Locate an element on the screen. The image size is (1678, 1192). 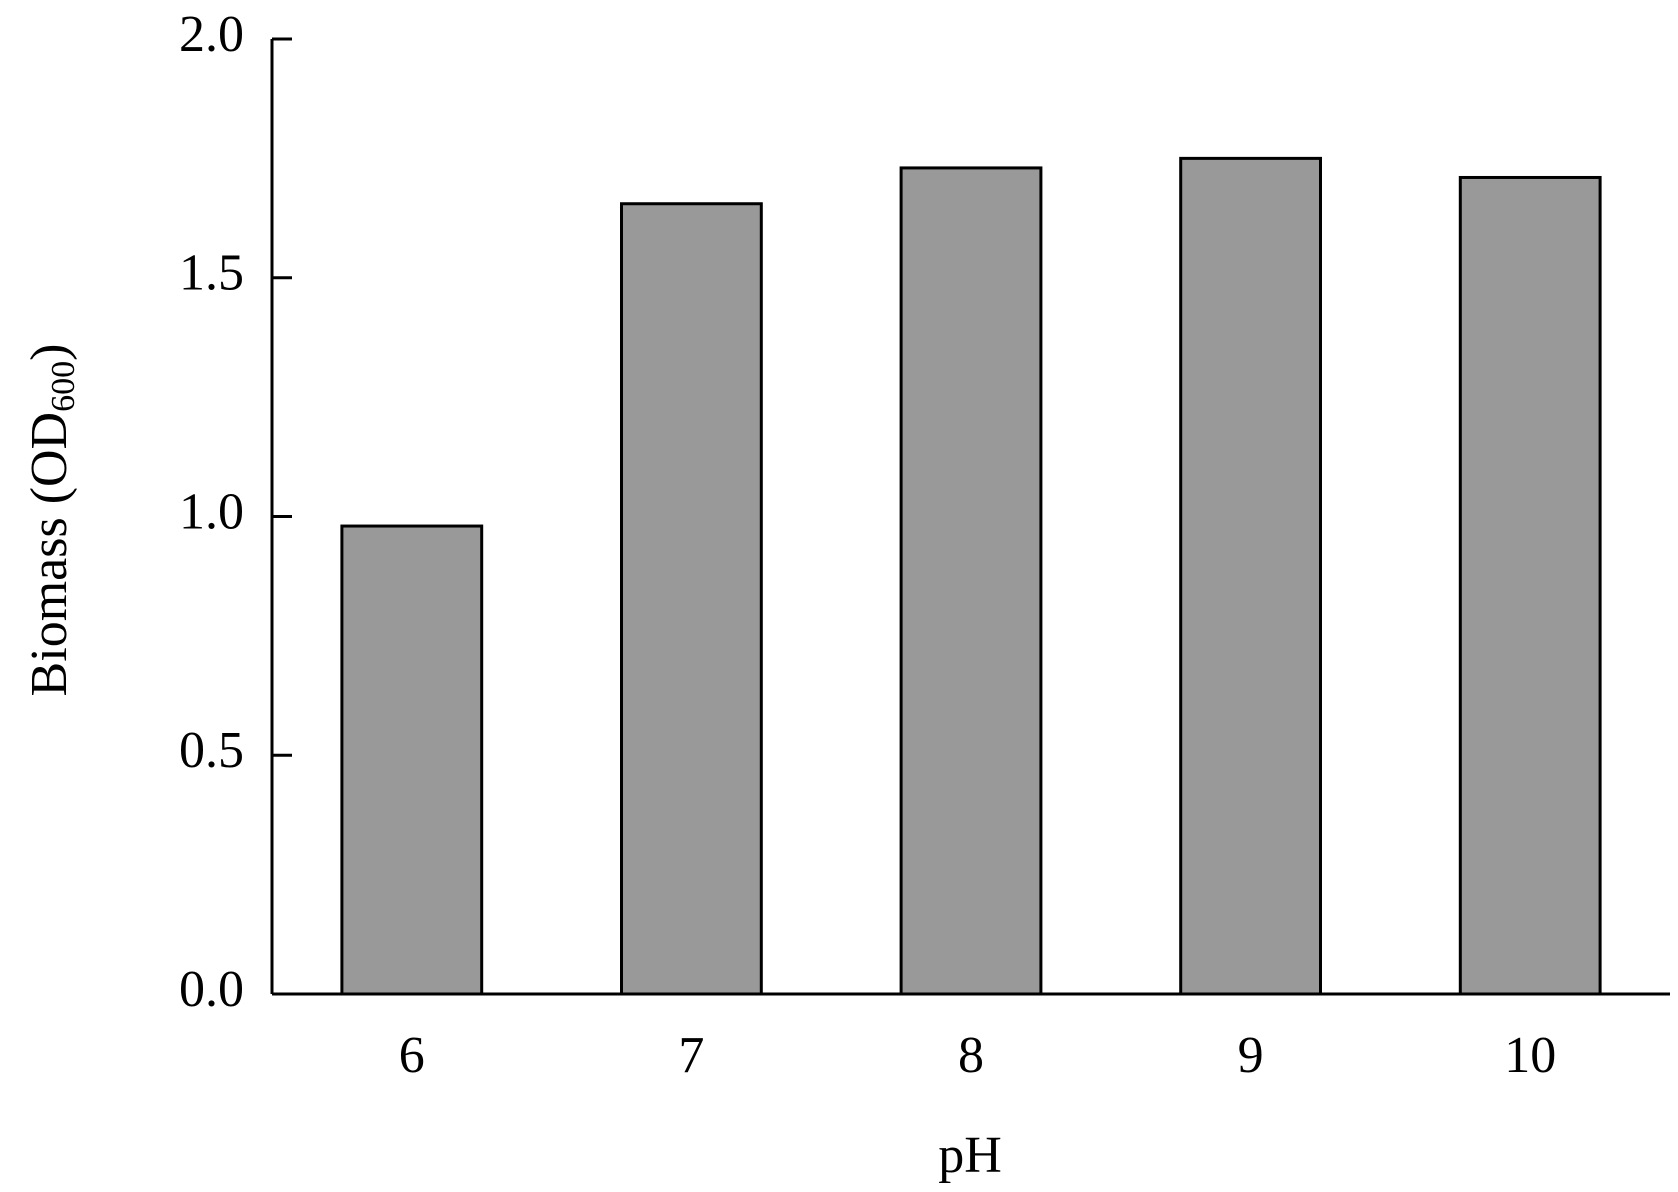
x-tick-label: 6 is located at coordinates (412, 1055).